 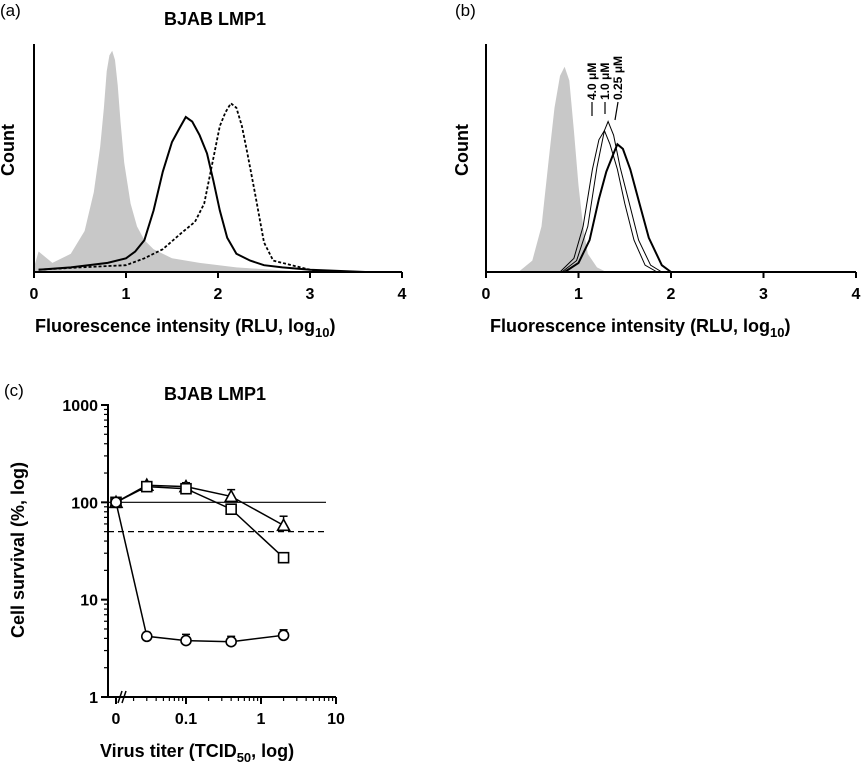 I want to click on panel-b-series-group, so click(x=595, y=169).